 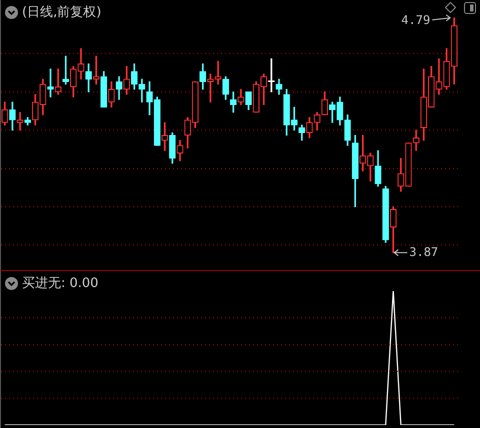 What do you see at coordinates (423, 251) in the screenshot?
I see `annotation: 3.87` at bounding box center [423, 251].